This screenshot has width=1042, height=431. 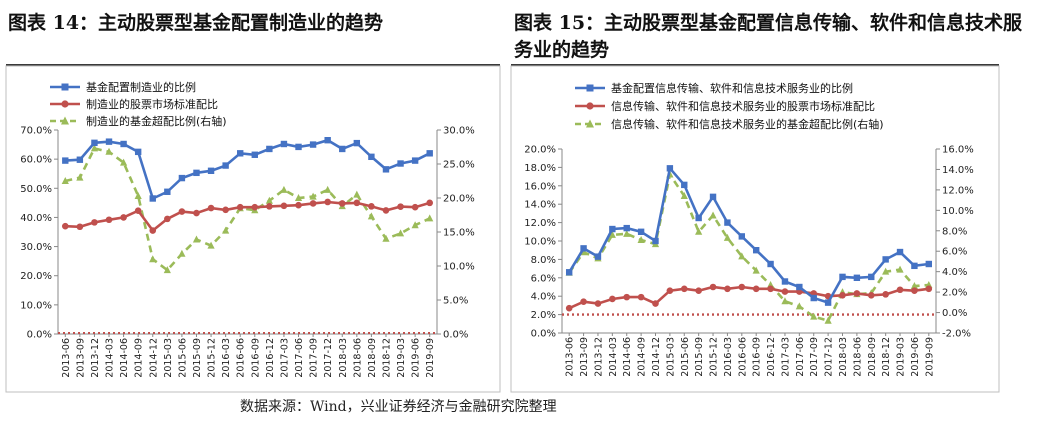 I want to click on left-axis-tick-label: 70.0%, so click(x=36, y=131).